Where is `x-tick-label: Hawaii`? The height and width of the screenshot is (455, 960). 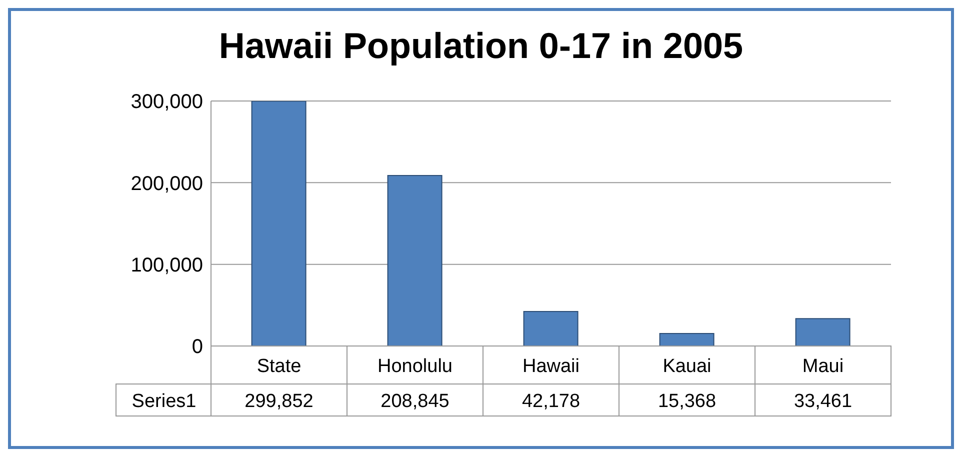 x-tick-label: Hawaii is located at coordinates (551, 366).